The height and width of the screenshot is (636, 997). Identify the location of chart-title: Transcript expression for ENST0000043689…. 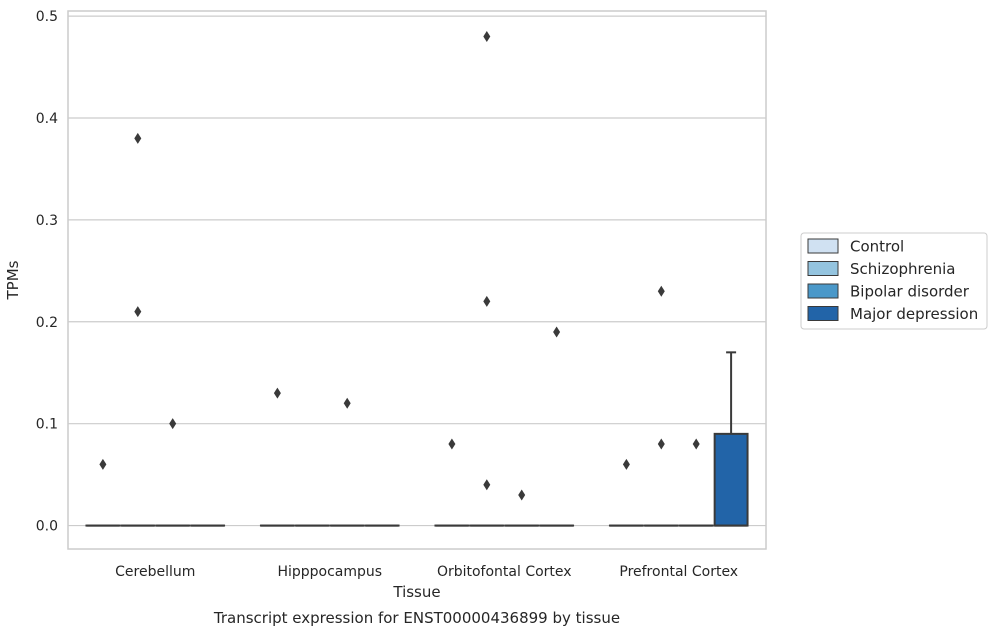
(416, 618).